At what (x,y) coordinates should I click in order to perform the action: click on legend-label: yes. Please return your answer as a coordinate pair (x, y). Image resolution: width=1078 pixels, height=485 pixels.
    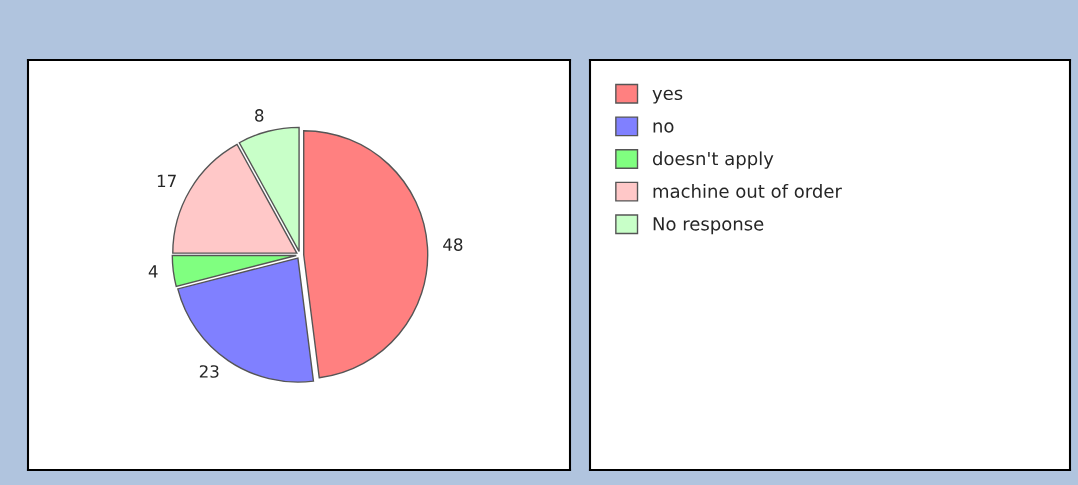
    Looking at the image, I should click on (667, 96).